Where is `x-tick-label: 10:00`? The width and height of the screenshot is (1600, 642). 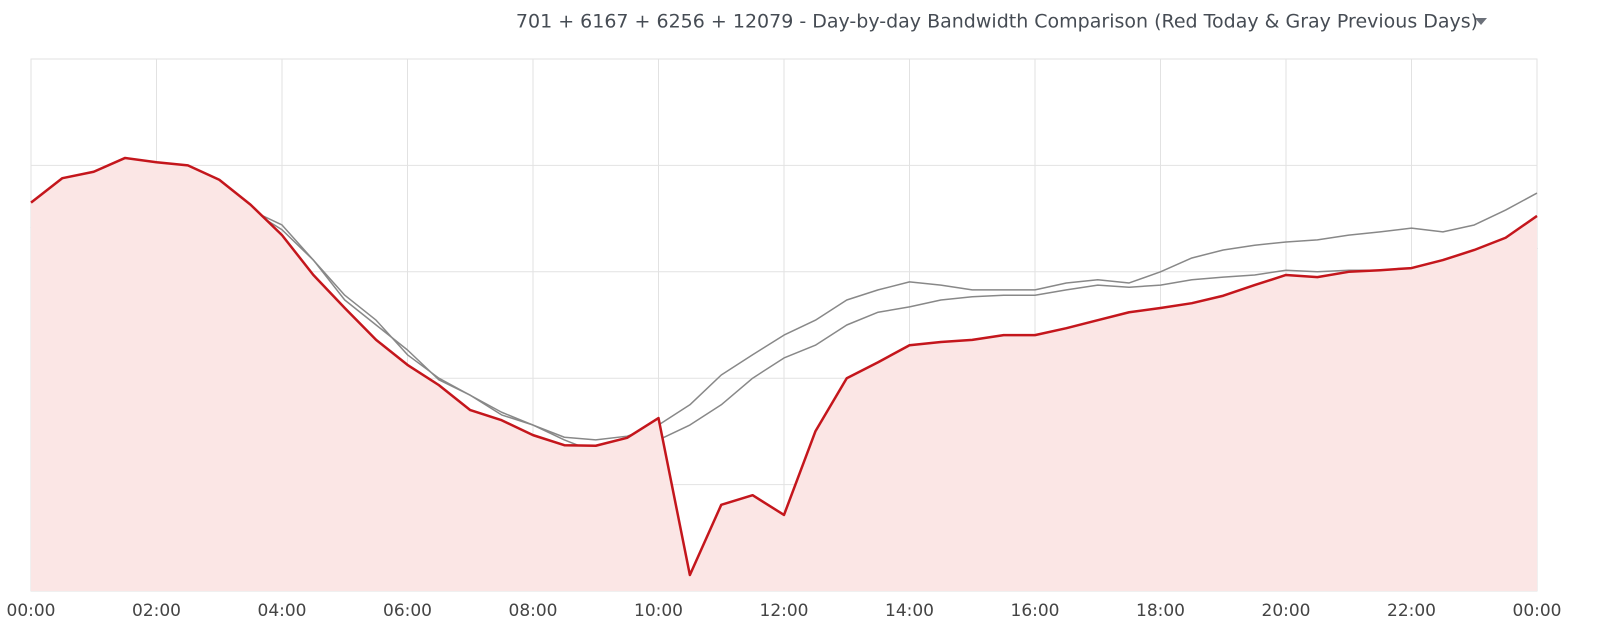 x-tick-label: 10:00 is located at coordinates (658, 611).